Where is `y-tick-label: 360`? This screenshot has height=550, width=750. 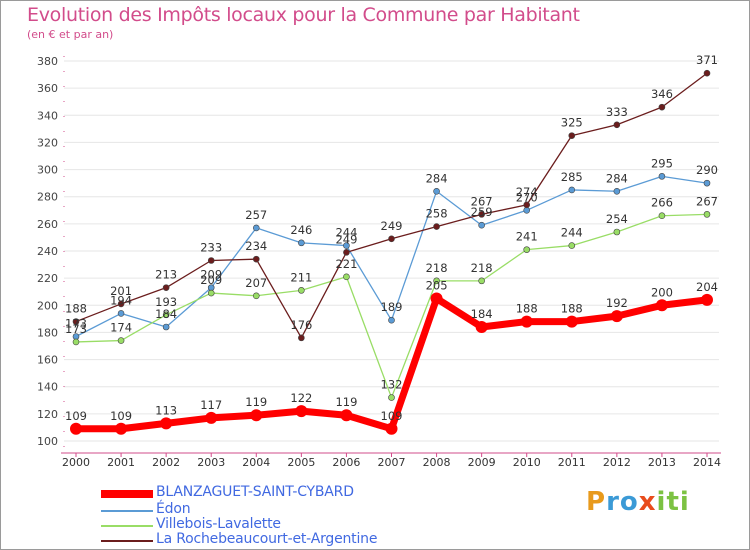
y-tick-label: 360 is located at coordinates (47, 88).